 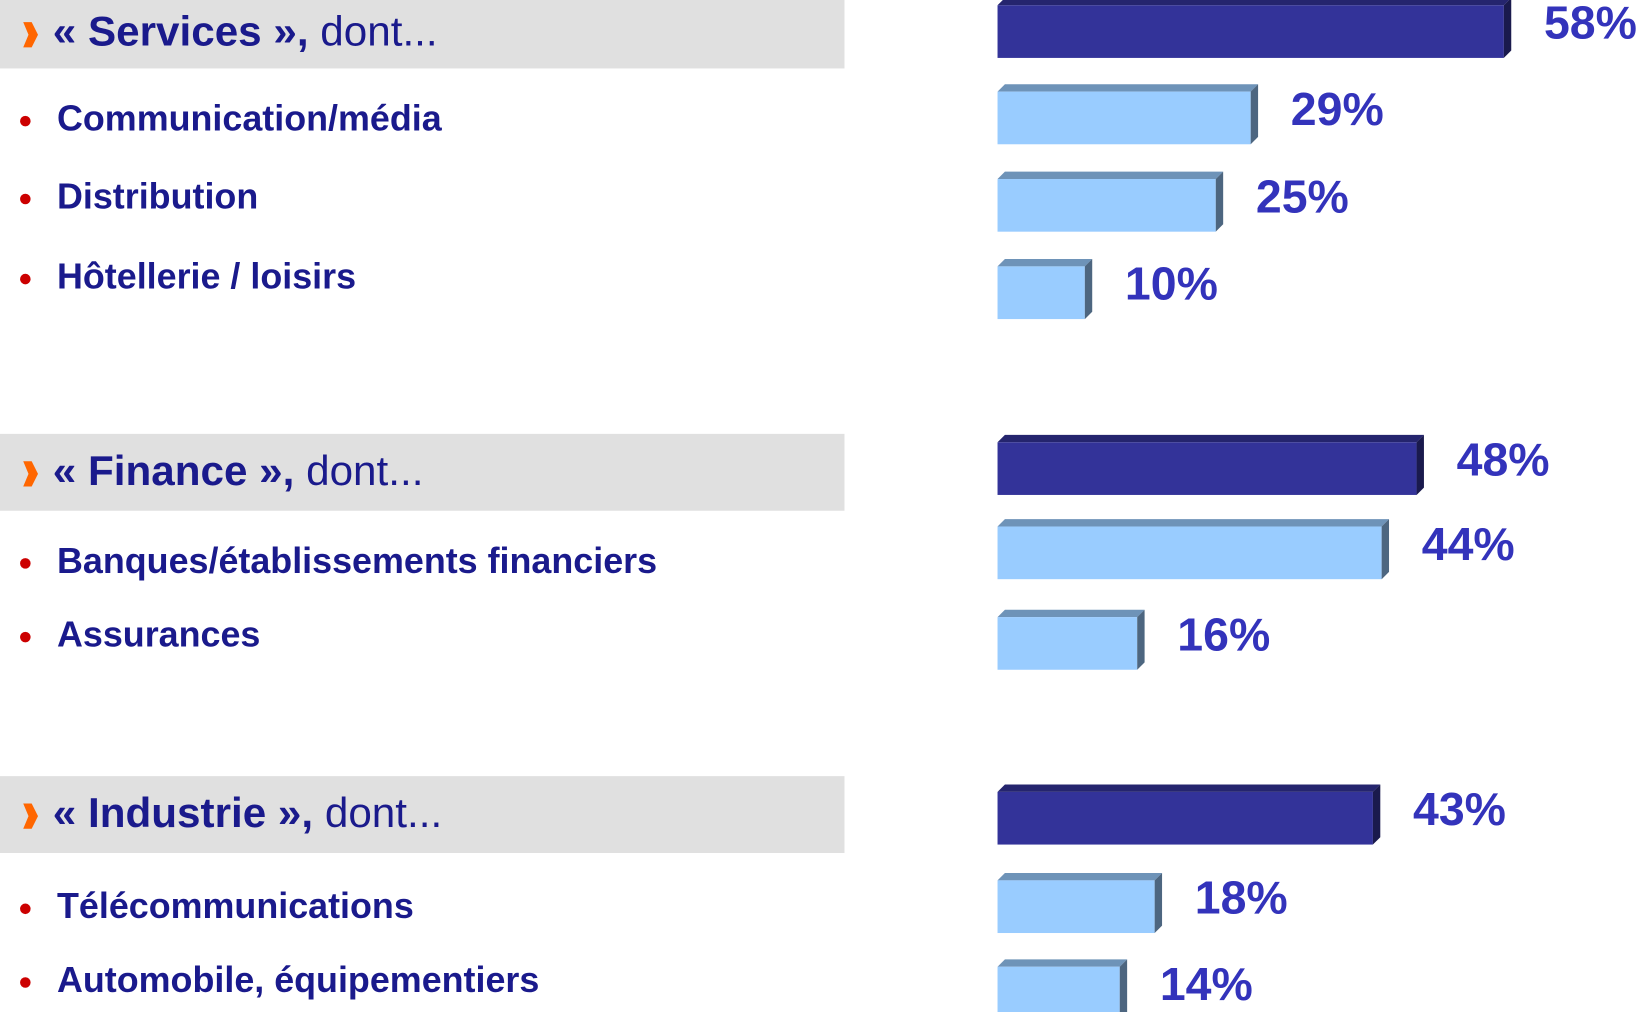 I want to click on category-label: Hôtellerie / loisirs, so click(x=206, y=277).